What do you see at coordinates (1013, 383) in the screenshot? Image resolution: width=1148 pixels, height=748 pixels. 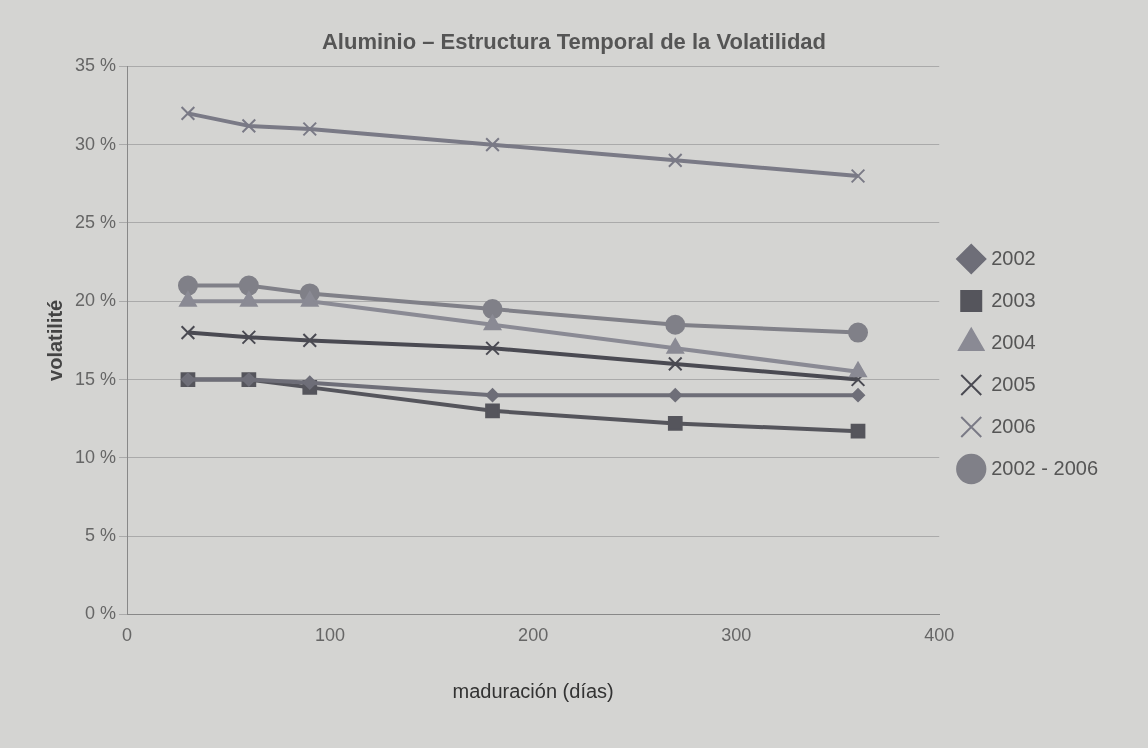 I see `legend-label: 2005` at bounding box center [1013, 383].